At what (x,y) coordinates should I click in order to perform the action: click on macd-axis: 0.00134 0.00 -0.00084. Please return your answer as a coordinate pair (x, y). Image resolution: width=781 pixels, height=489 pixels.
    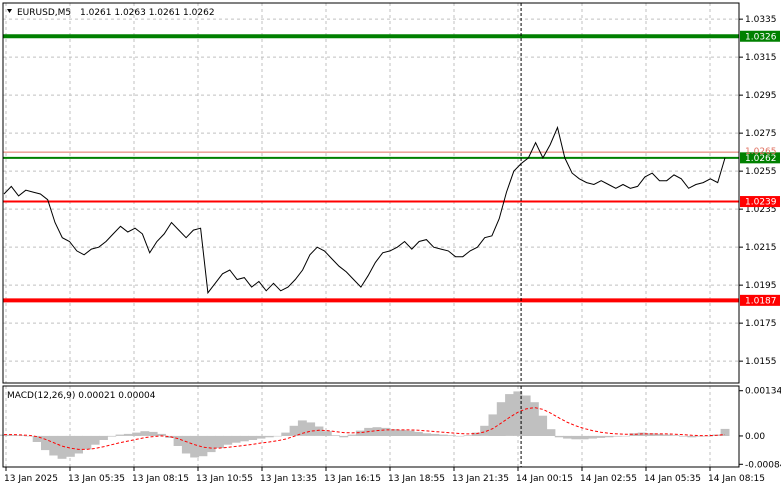
    Looking at the image, I should click on (760, 428).